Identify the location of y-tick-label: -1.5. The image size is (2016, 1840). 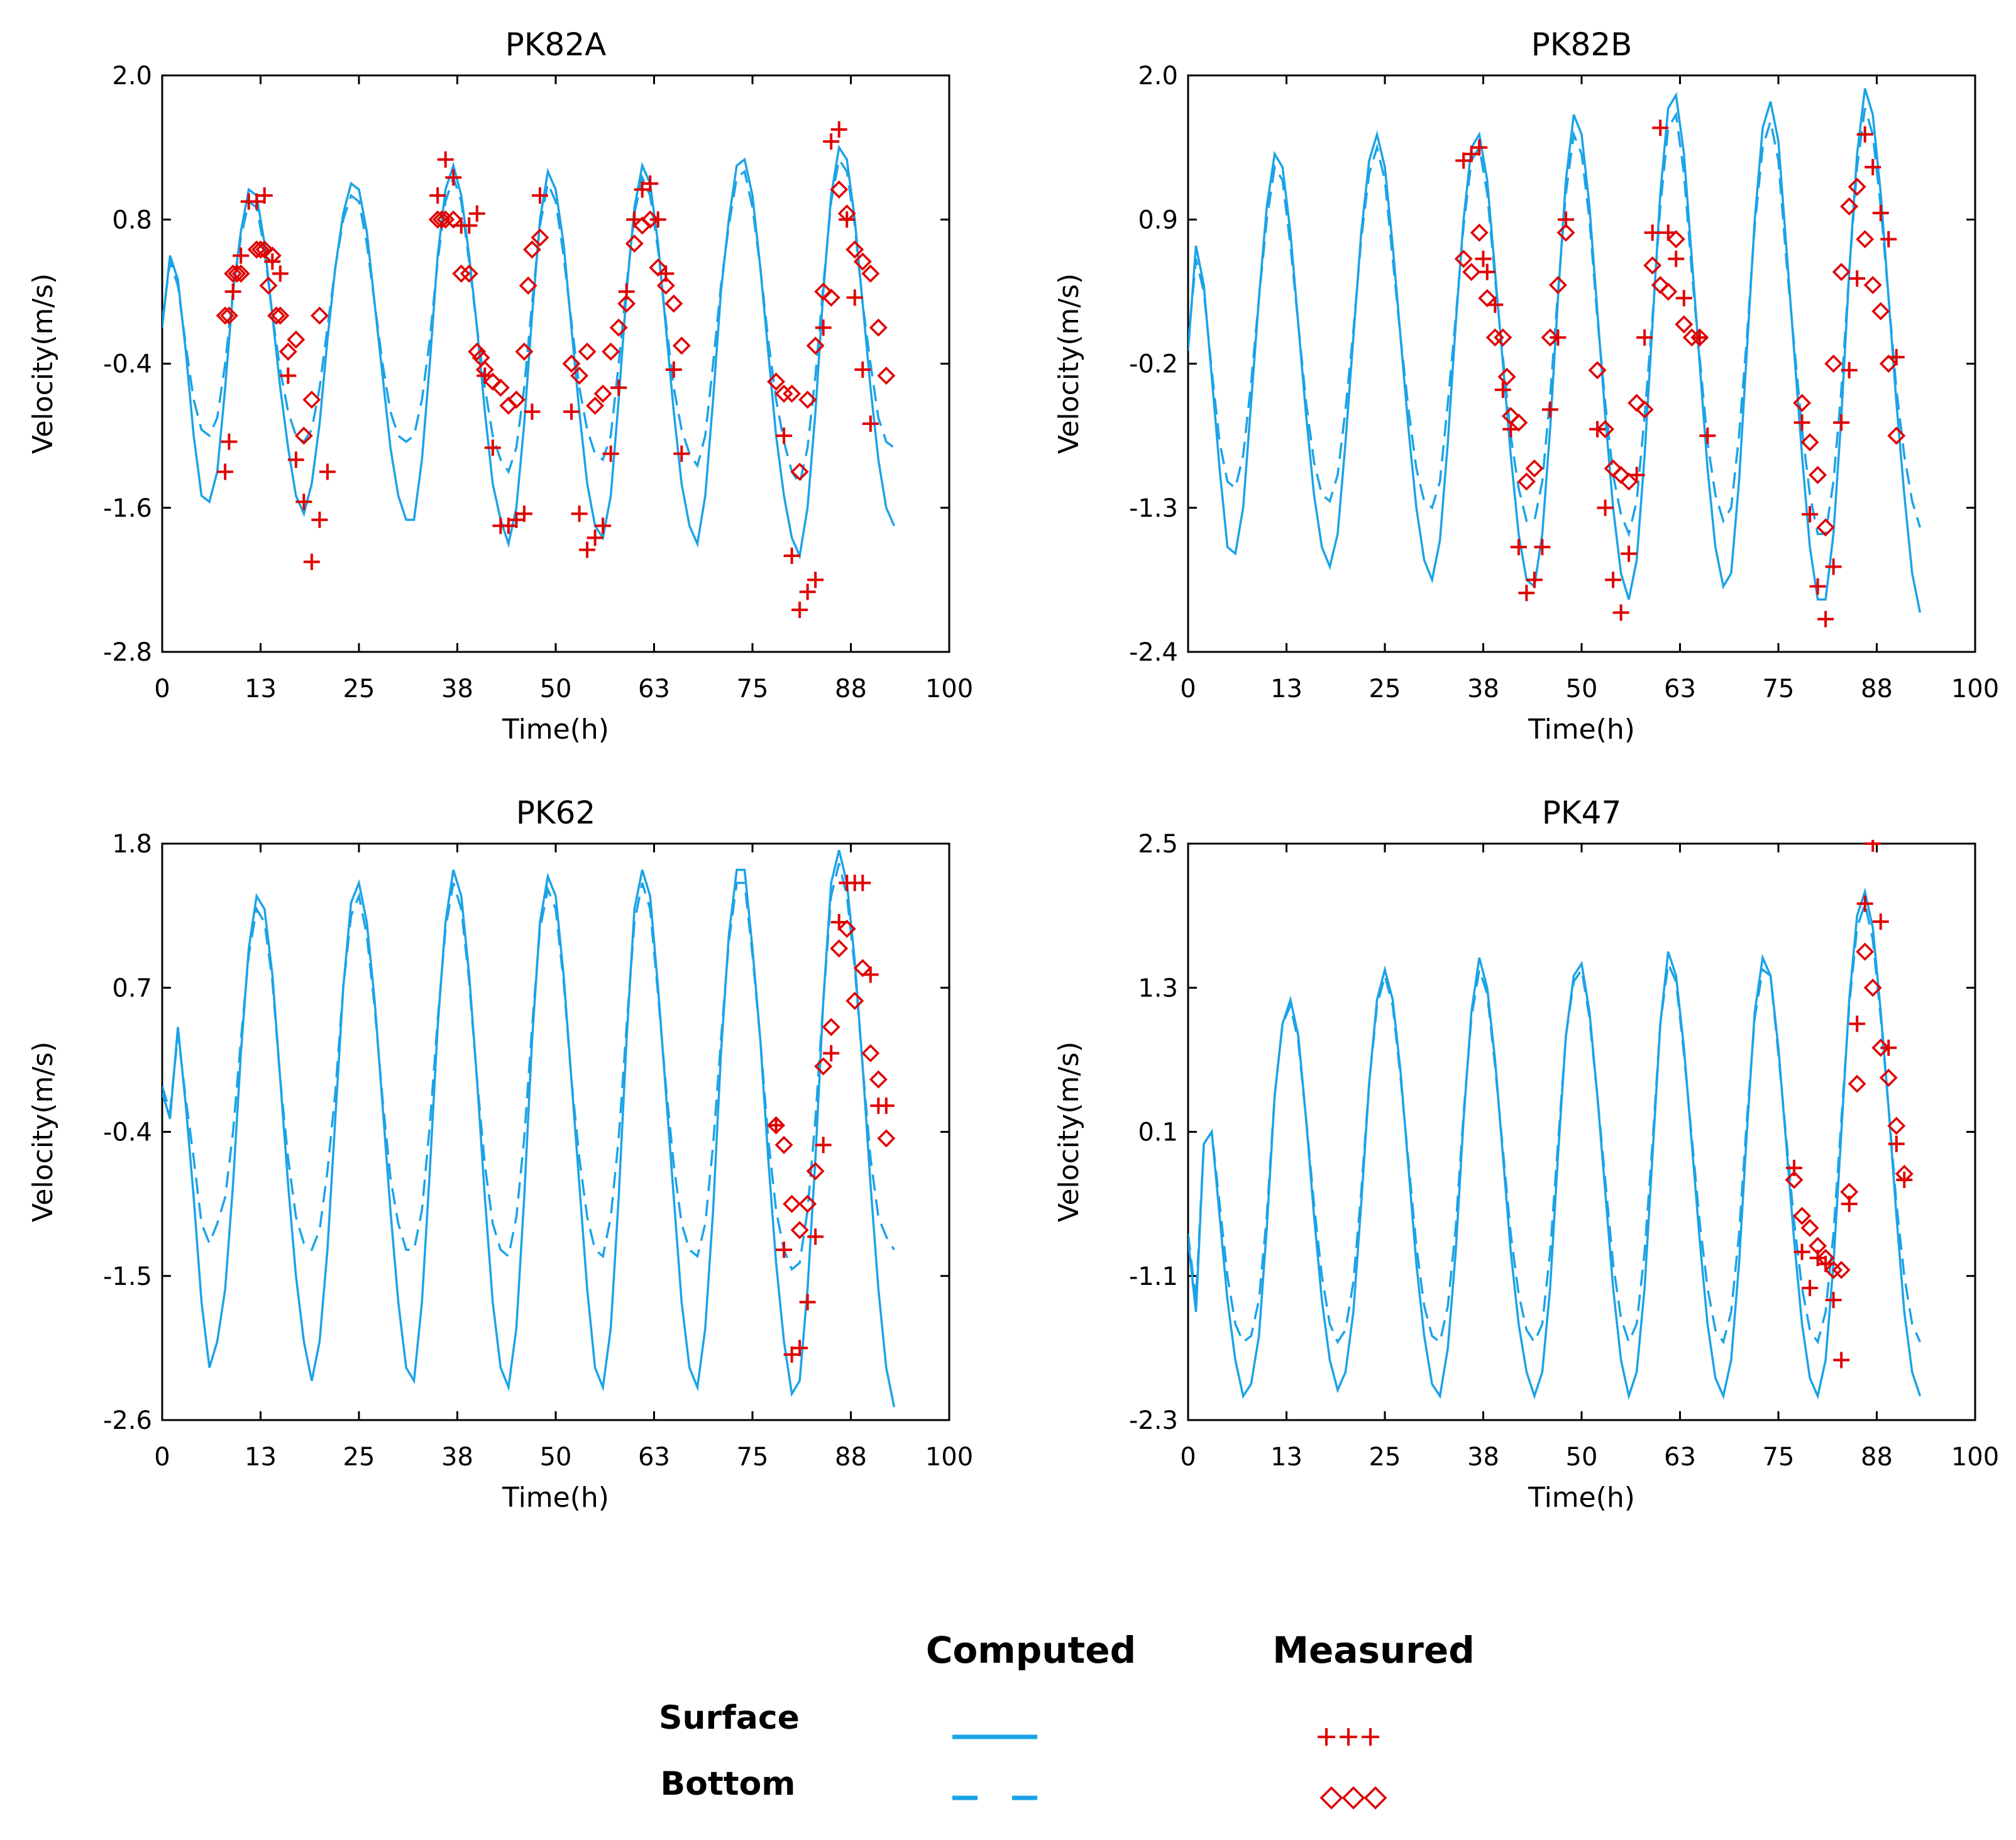
(127, 1276).